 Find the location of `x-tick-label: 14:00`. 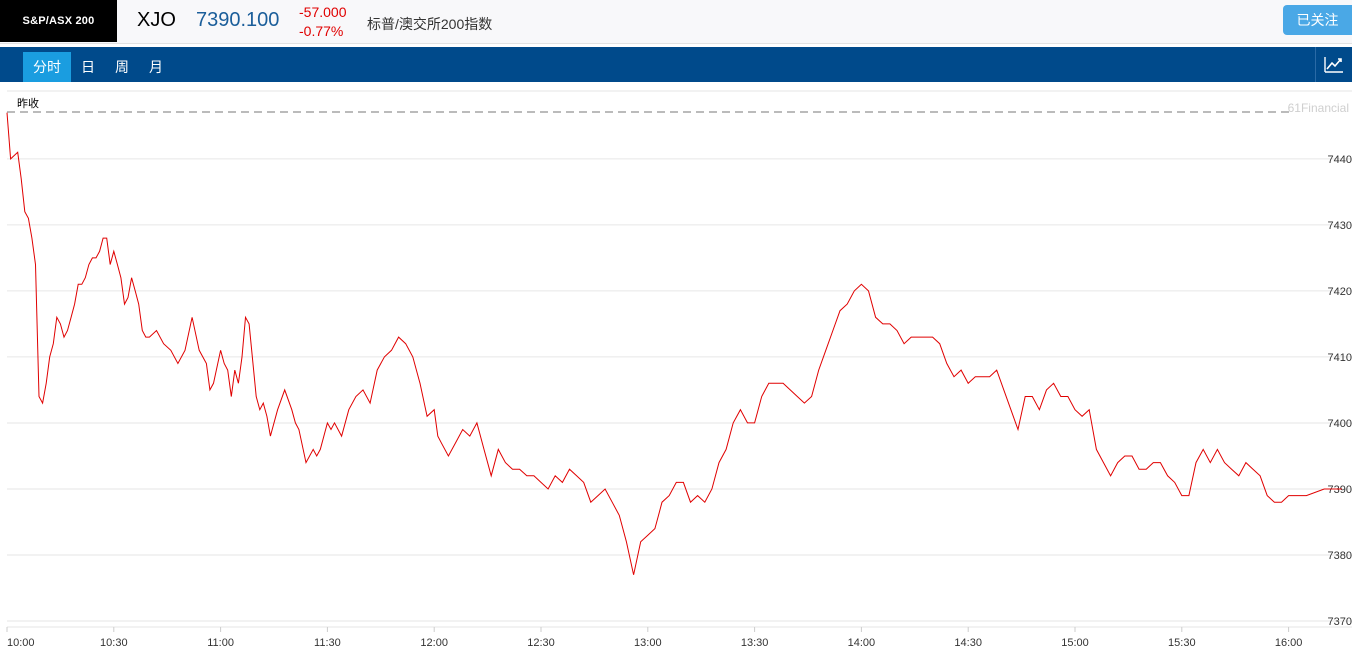

x-tick-label: 14:00 is located at coordinates (862, 643).